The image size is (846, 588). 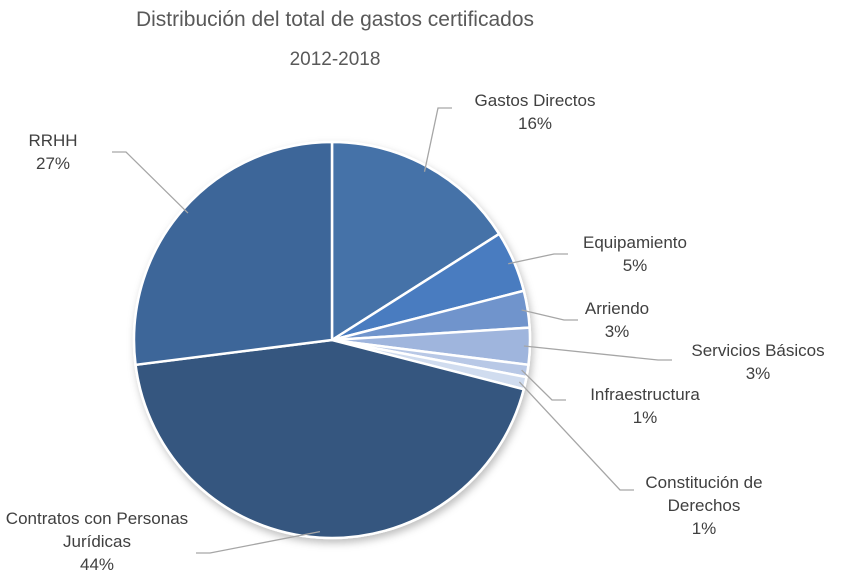 I want to click on data-label: Contratos con Personas Jurídicas 44%, so click(x=97, y=542).